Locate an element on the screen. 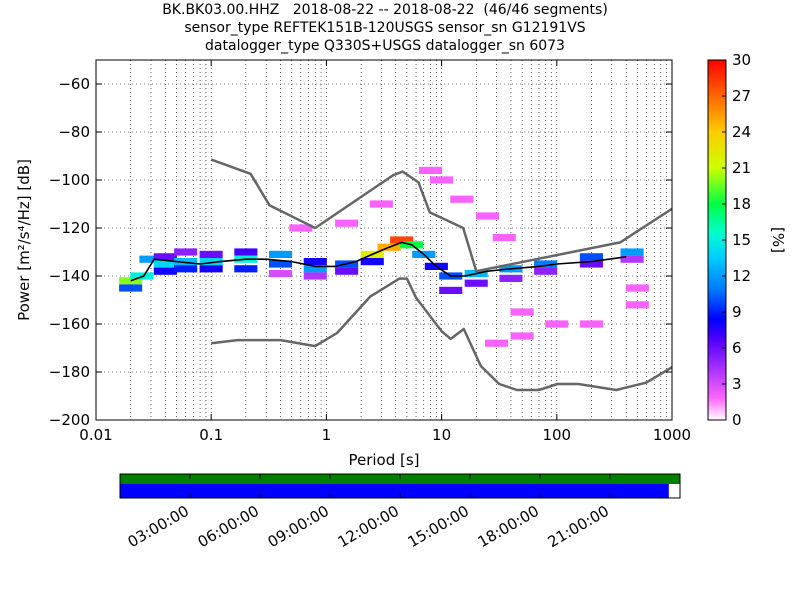 The height and width of the screenshot is (600, 800). colorbar-tick-label: 18 is located at coordinates (741, 204).